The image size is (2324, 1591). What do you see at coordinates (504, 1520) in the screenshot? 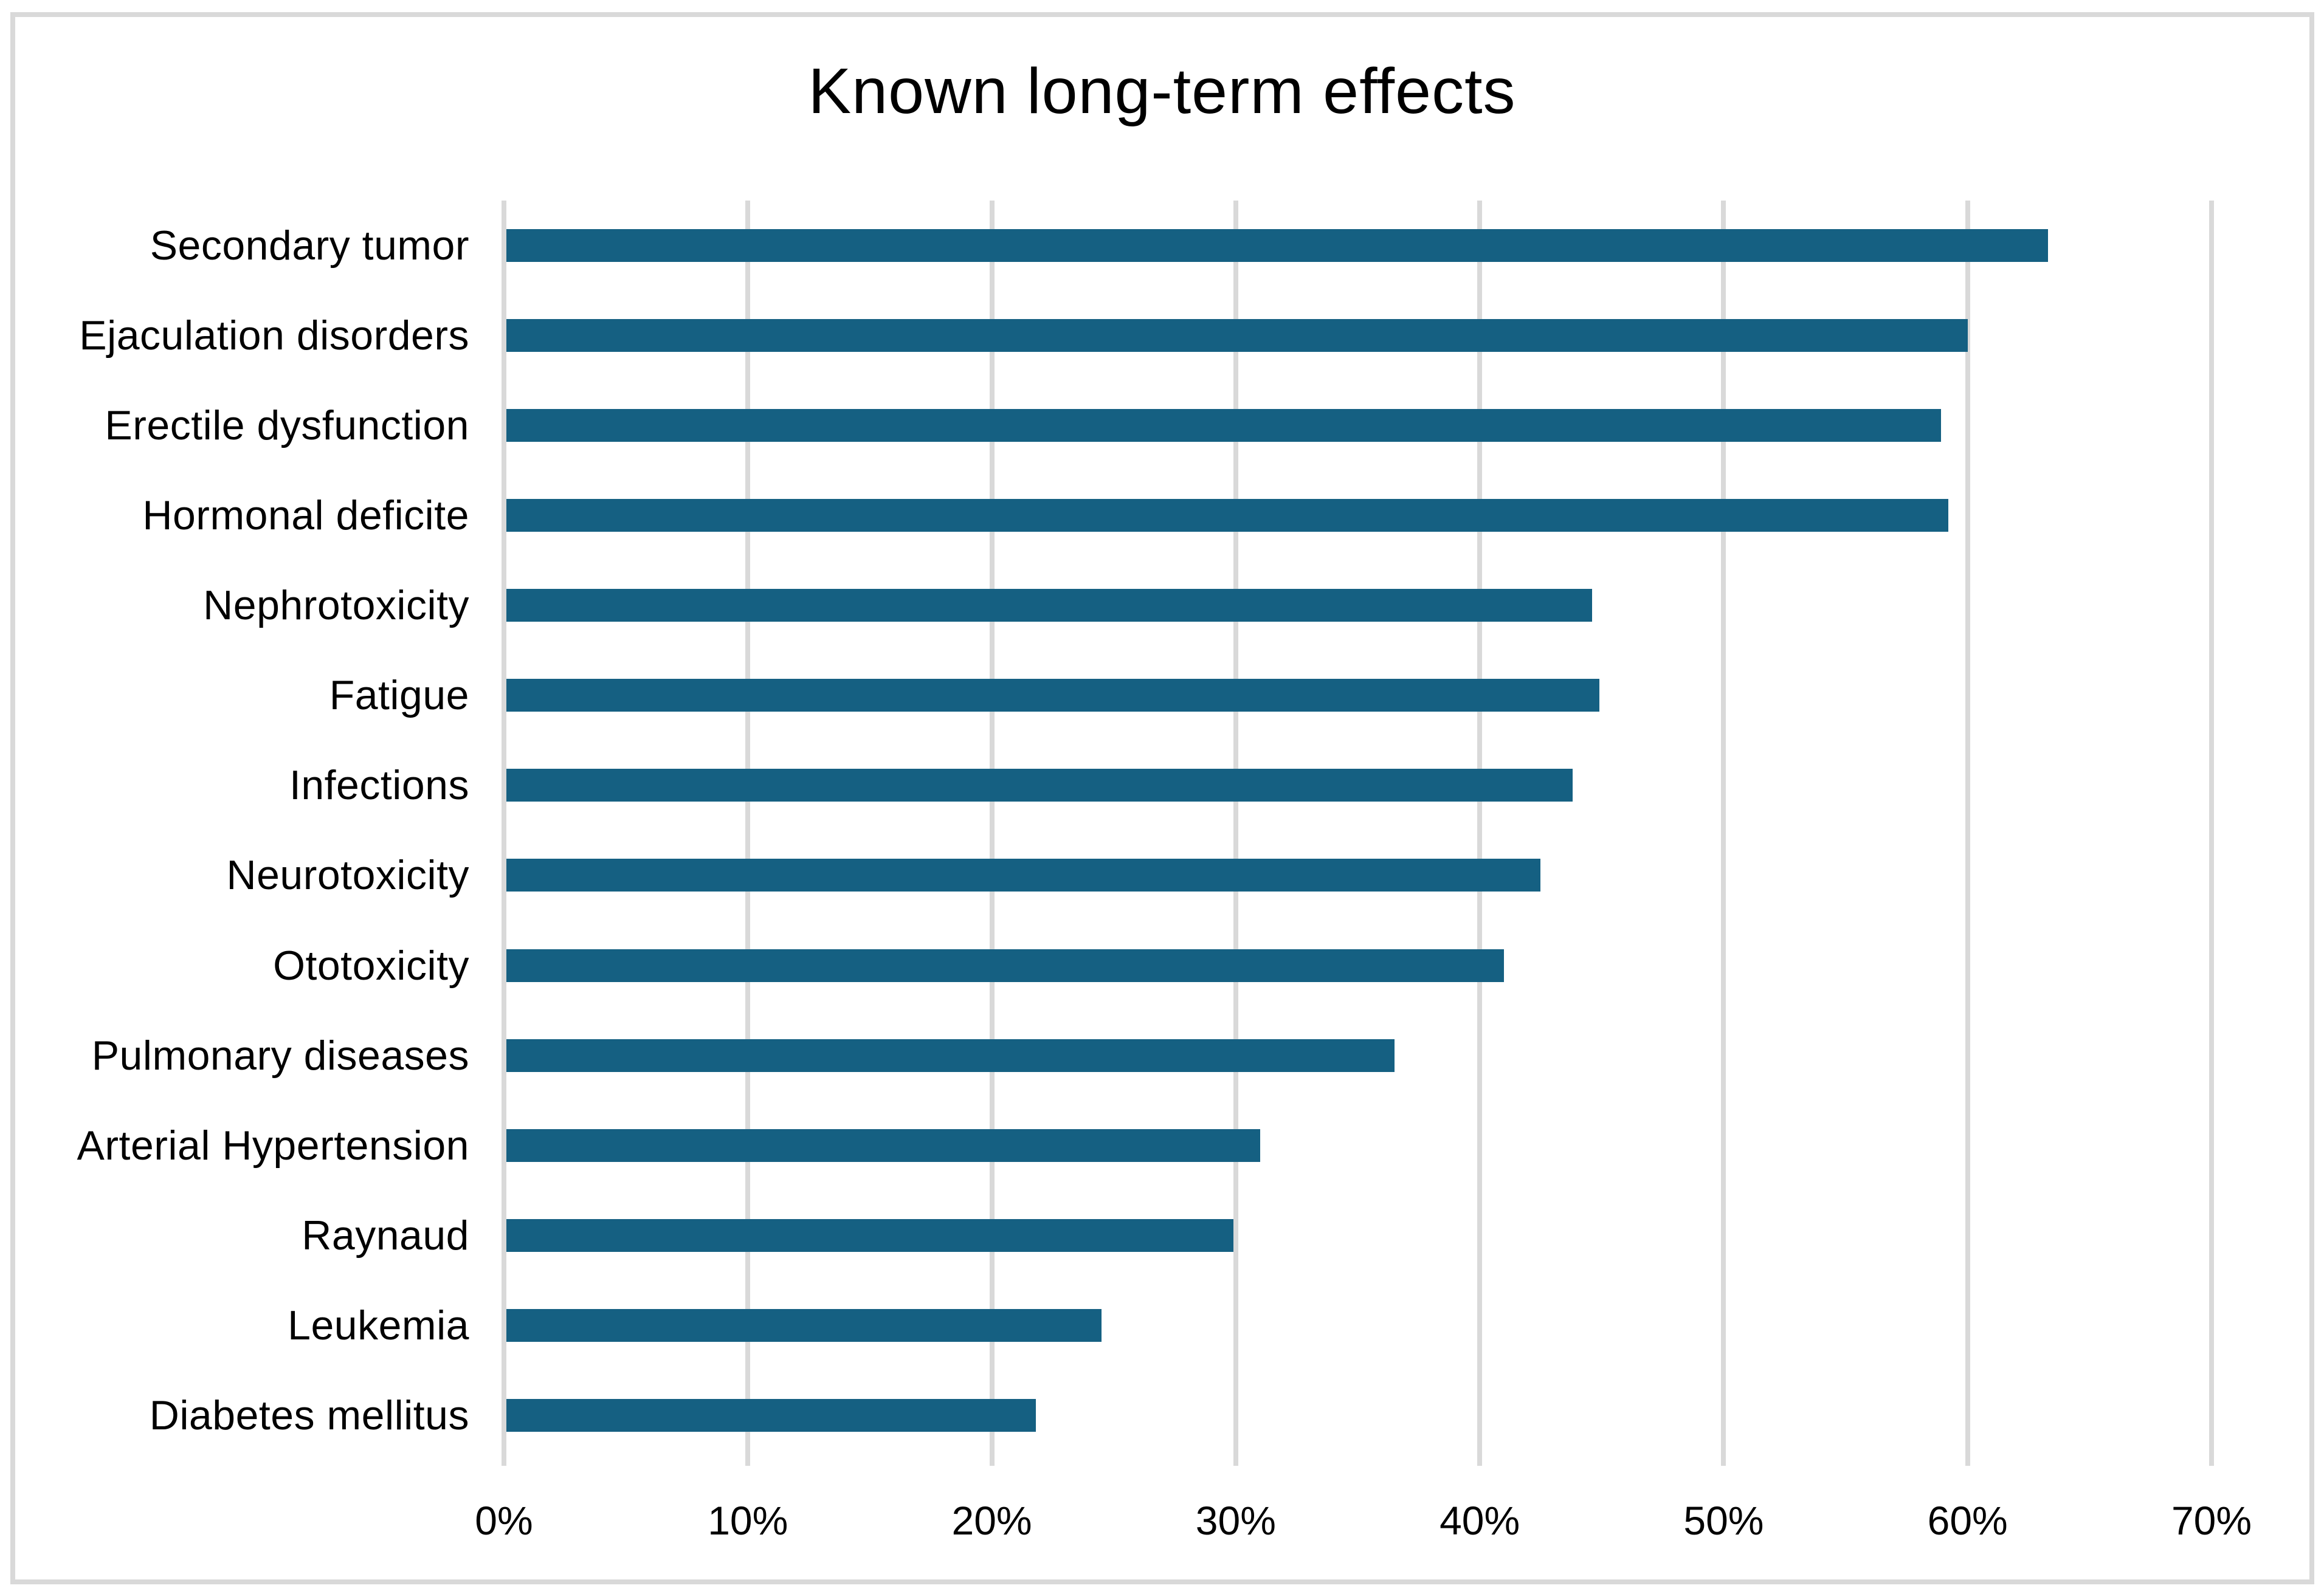
I see `value-tick-label: 0%` at bounding box center [504, 1520].